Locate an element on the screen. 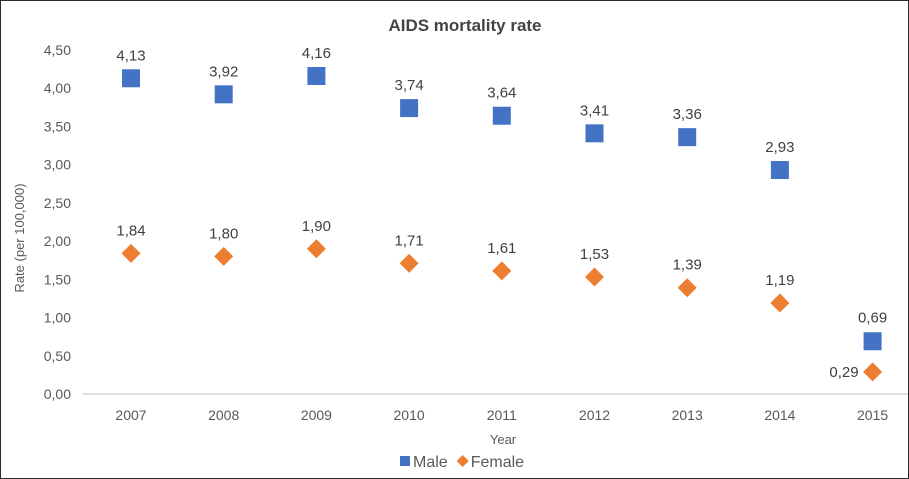 Image resolution: width=909 pixels, height=479 pixels. male-data-label: 3,64 is located at coordinates (501, 93).